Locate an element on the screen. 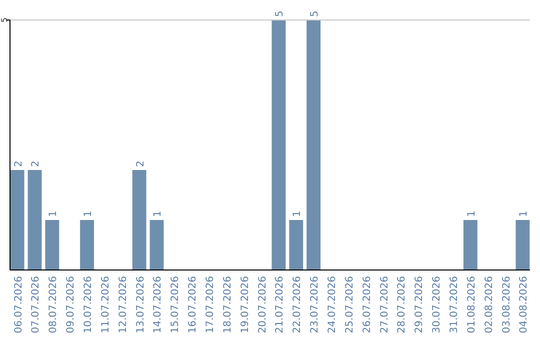 The height and width of the screenshot is (340, 540). x-tick-label: 09.07.2026 is located at coordinates (71, 305).